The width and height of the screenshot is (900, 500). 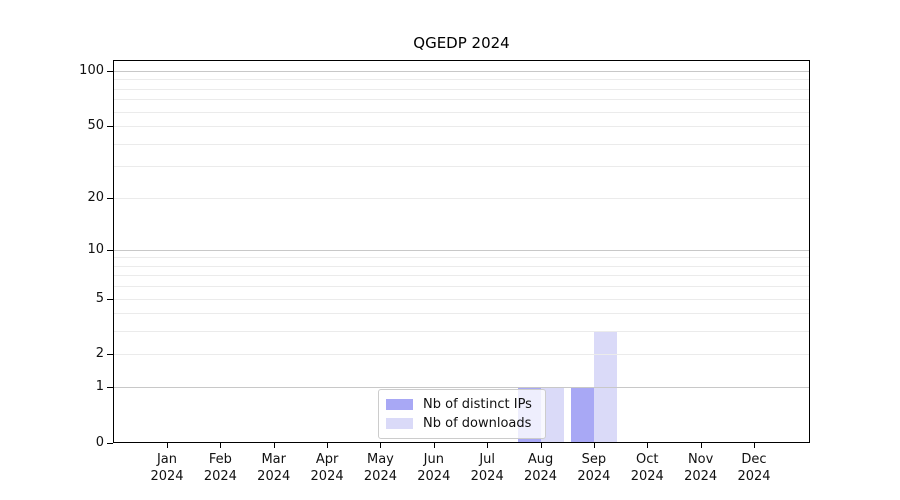 I want to click on x-axis-tick-label: Jul 2024, so click(x=487, y=468).